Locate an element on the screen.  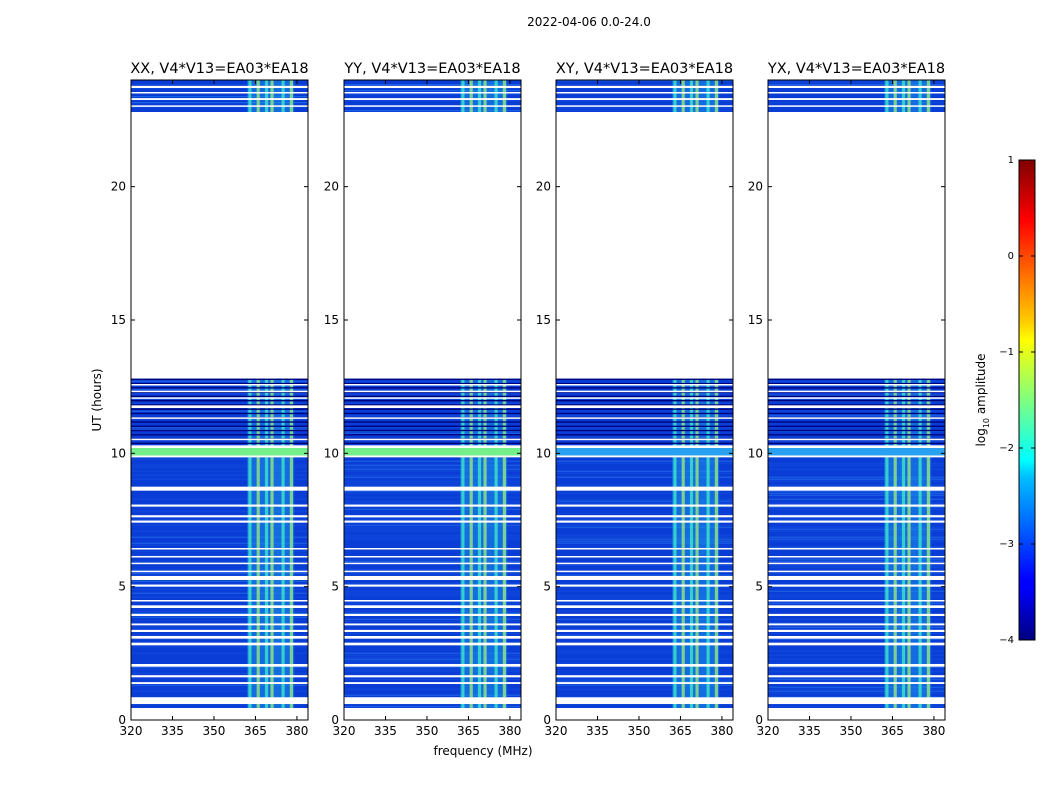
data-segment is located at coordinates (644, 706).